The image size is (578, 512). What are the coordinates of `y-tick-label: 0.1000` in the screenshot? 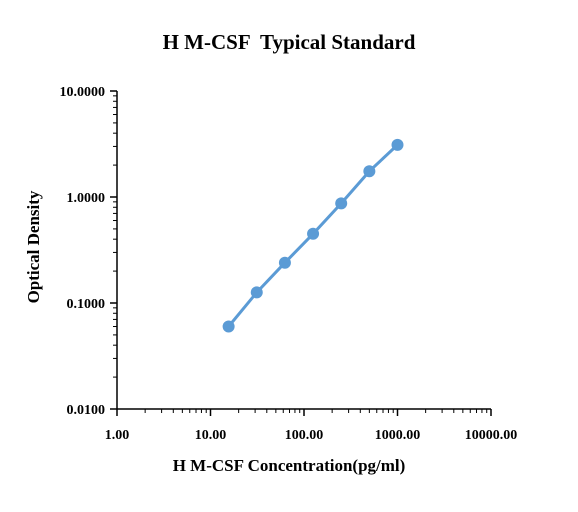 It's located at (86, 304).